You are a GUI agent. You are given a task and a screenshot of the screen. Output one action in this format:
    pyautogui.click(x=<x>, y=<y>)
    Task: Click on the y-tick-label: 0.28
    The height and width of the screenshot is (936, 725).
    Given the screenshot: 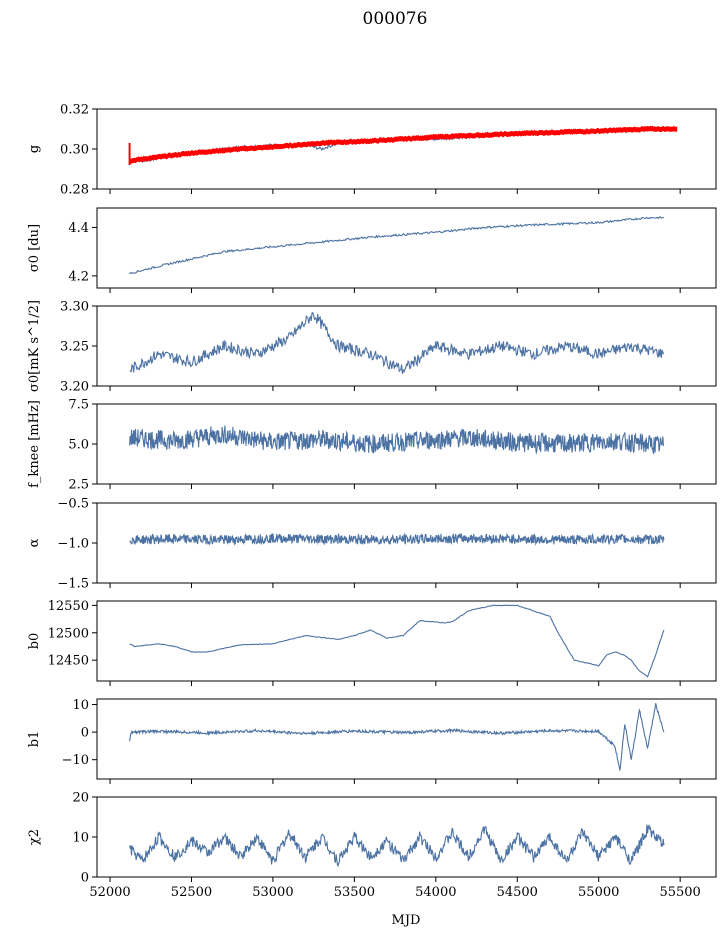 What is the action you would take?
    pyautogui.click(x=74, y=190)
    